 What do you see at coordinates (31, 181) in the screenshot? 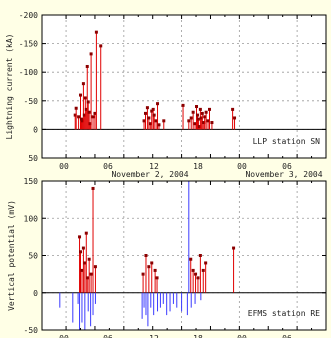
I see `y-tick-label: 150` at bounding box center [31, 181].